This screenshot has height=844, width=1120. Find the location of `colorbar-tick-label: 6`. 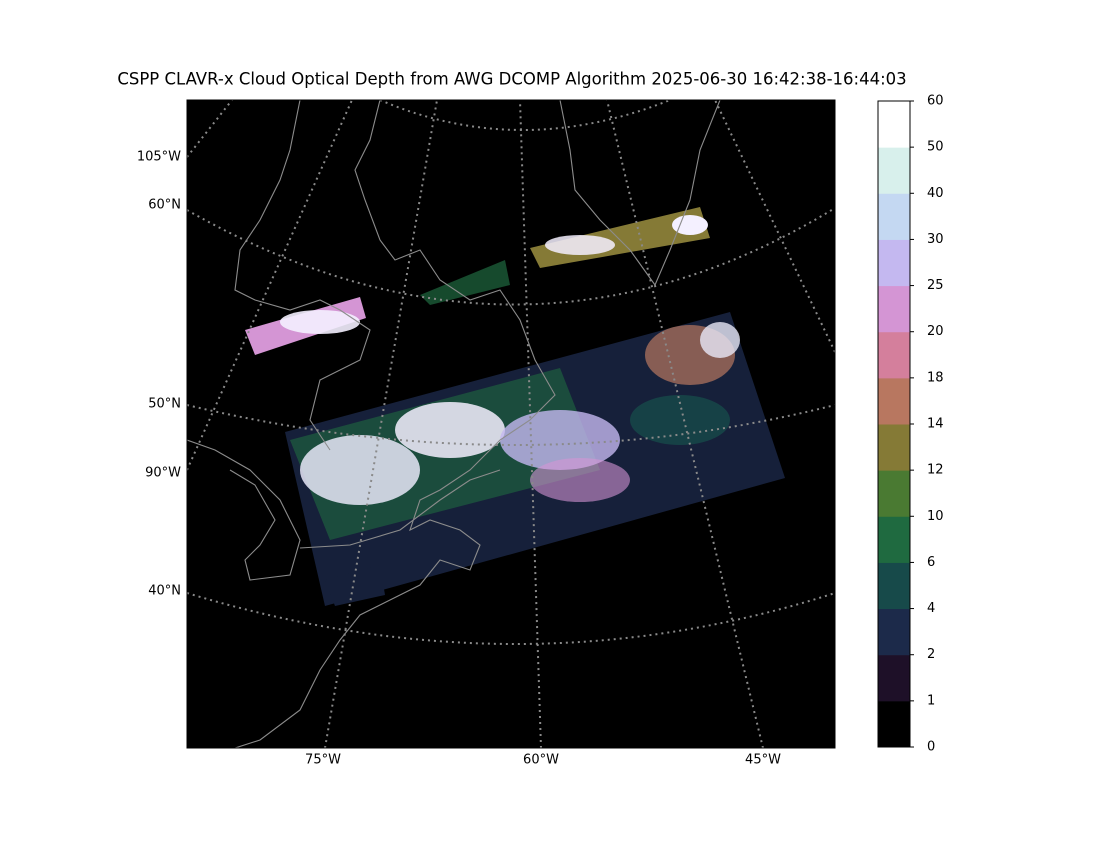

colorbar-tick-label: 6 is located at coordinates (931, 562).